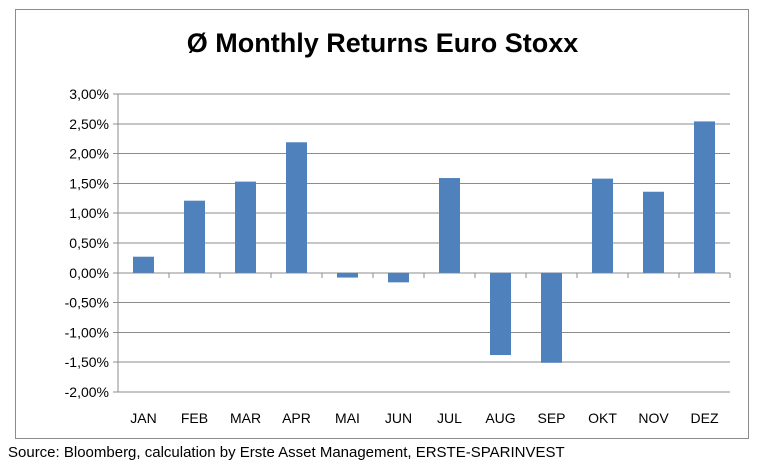 This screenshot has width=765, height=470. Describe the element at coordinates (551, 317) in the screenshot. I see `bar-sep` at that location.